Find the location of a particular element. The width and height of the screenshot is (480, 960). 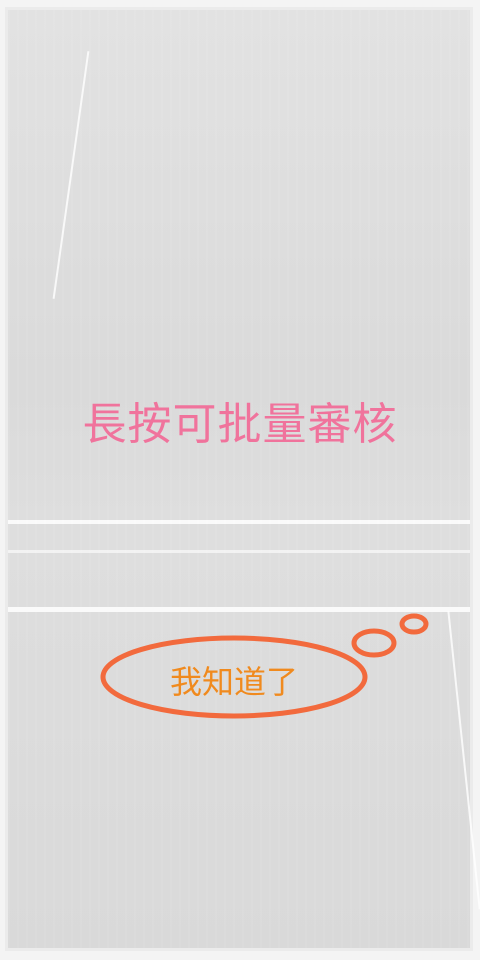

got-it-button: 我知道了 is located at coordinates (234, 680).